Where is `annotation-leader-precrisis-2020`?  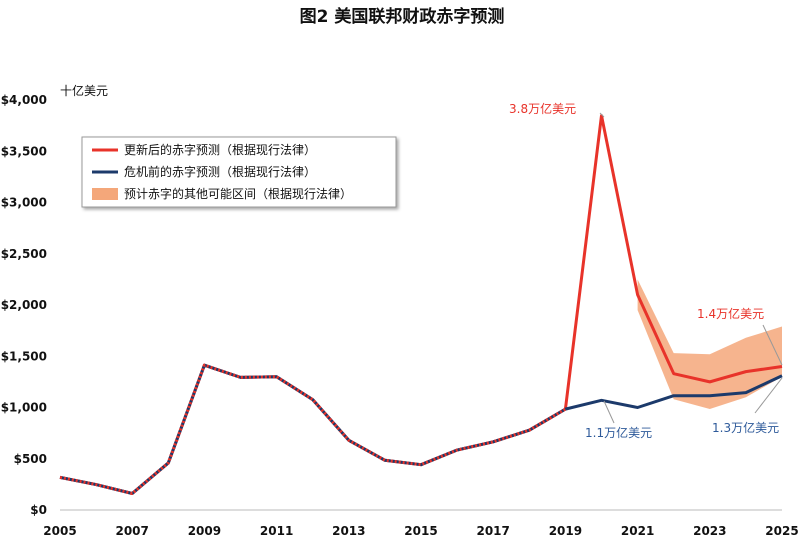 annotation-leader-precrisis-2020 is located at coordinates (609, 412).